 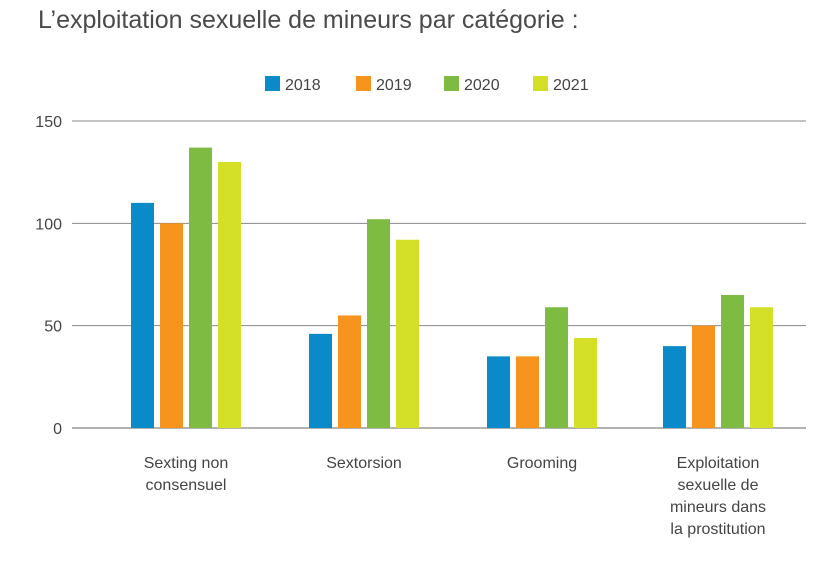 I want to click on legend-swatch-2021, so click(x=540, y=83).